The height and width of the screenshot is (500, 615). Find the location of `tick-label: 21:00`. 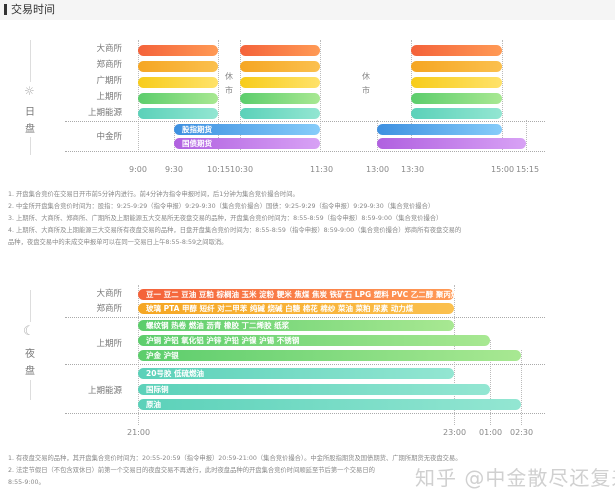

tick-label: 21:00 is located at coordinates (139, 432).